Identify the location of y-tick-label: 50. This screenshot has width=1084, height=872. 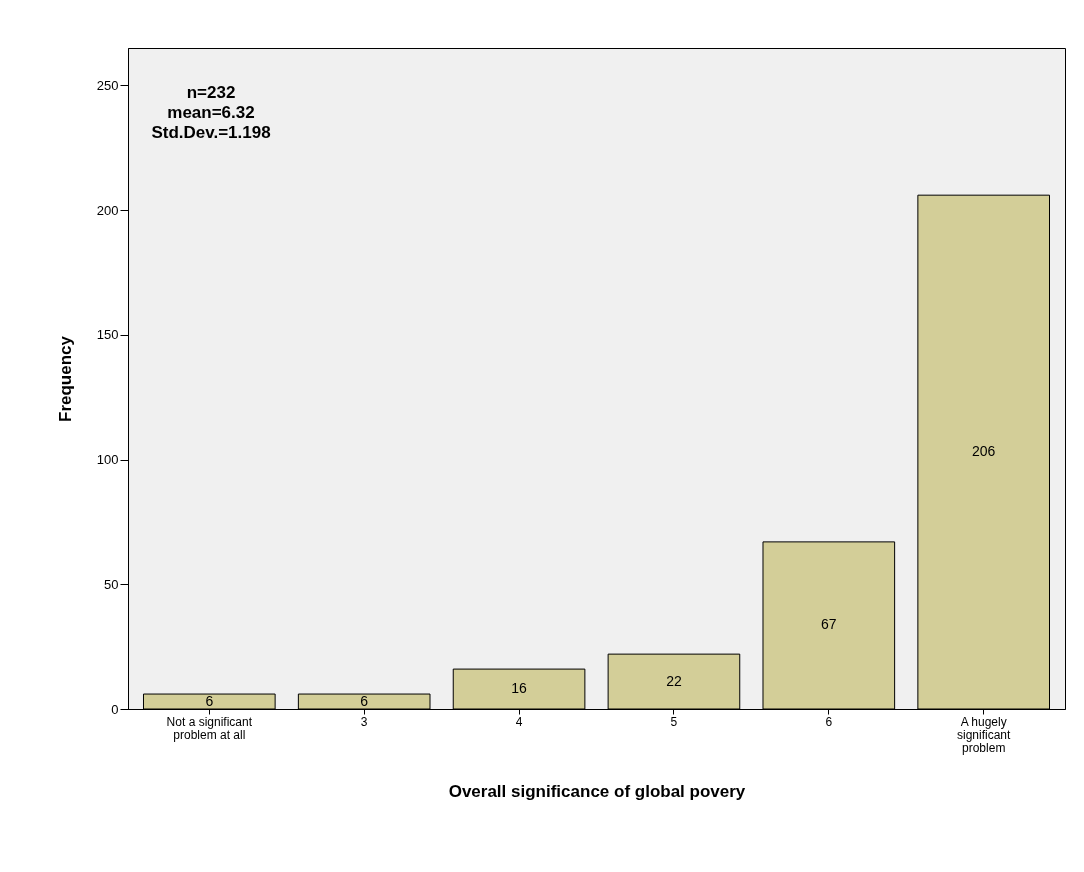
(111, 584).